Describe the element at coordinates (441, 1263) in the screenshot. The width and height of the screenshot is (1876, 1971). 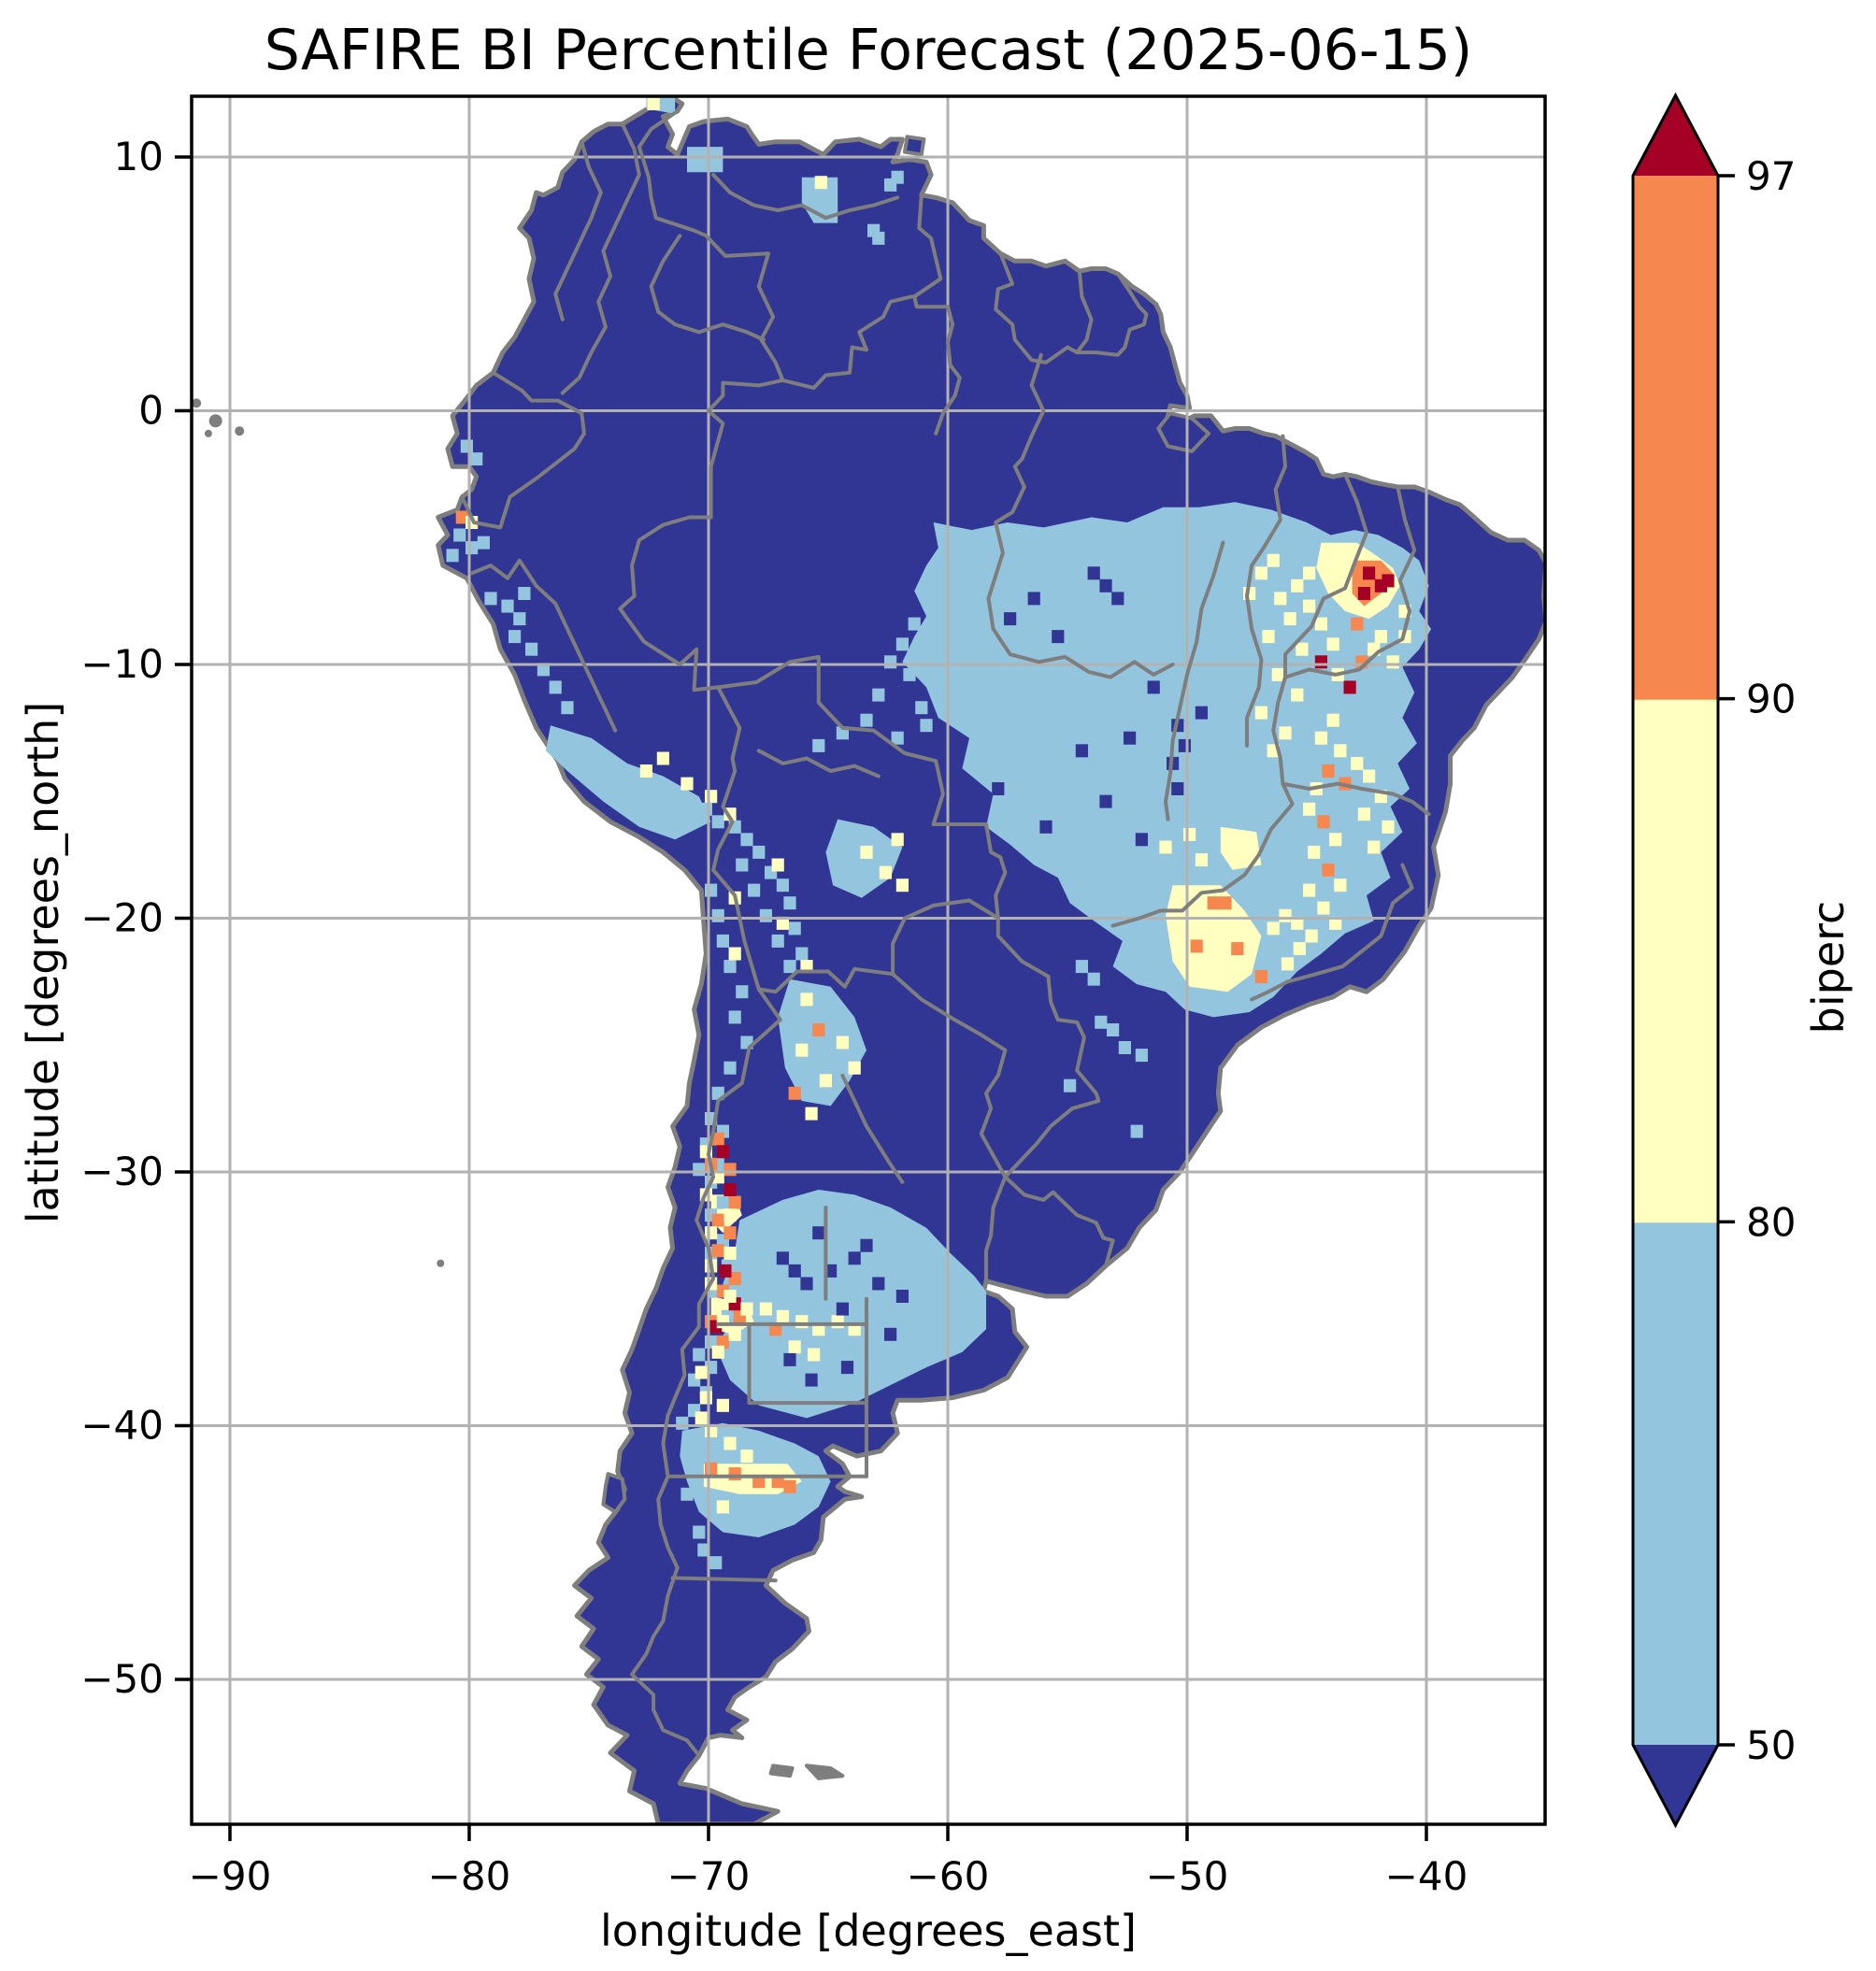
I see `islet-juan-fernandez` at that location.